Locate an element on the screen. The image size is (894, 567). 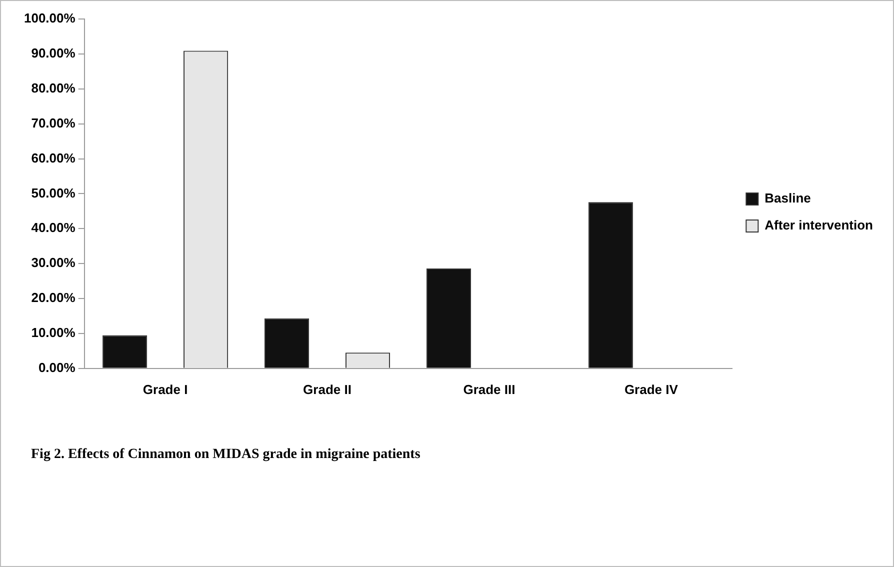
y-tick-label: 60.00% is located at coordinates (53, 158).